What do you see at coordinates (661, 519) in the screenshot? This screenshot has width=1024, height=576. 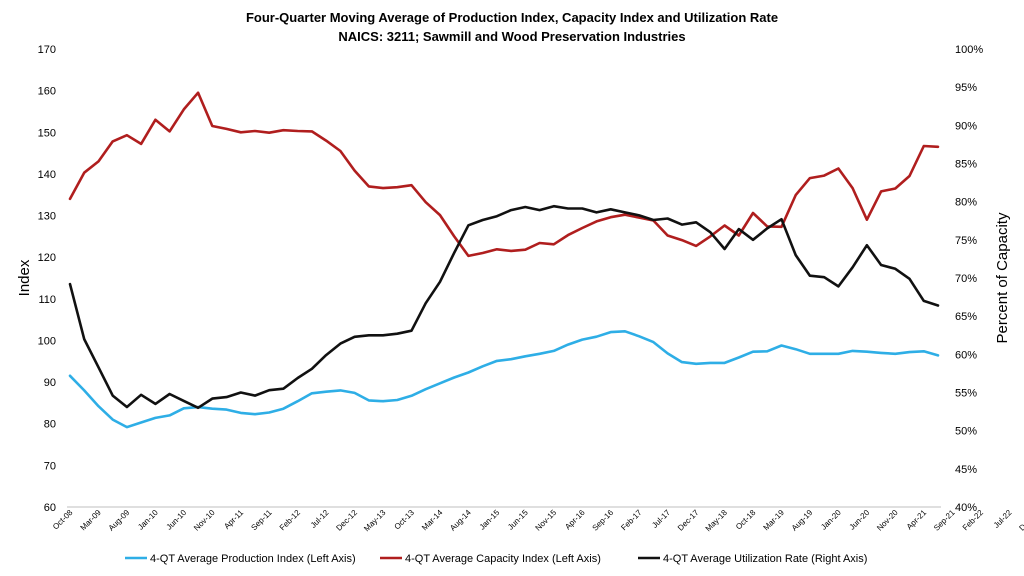 I see `x-tick-label: Jul-17` at bounding box center [661, 519].